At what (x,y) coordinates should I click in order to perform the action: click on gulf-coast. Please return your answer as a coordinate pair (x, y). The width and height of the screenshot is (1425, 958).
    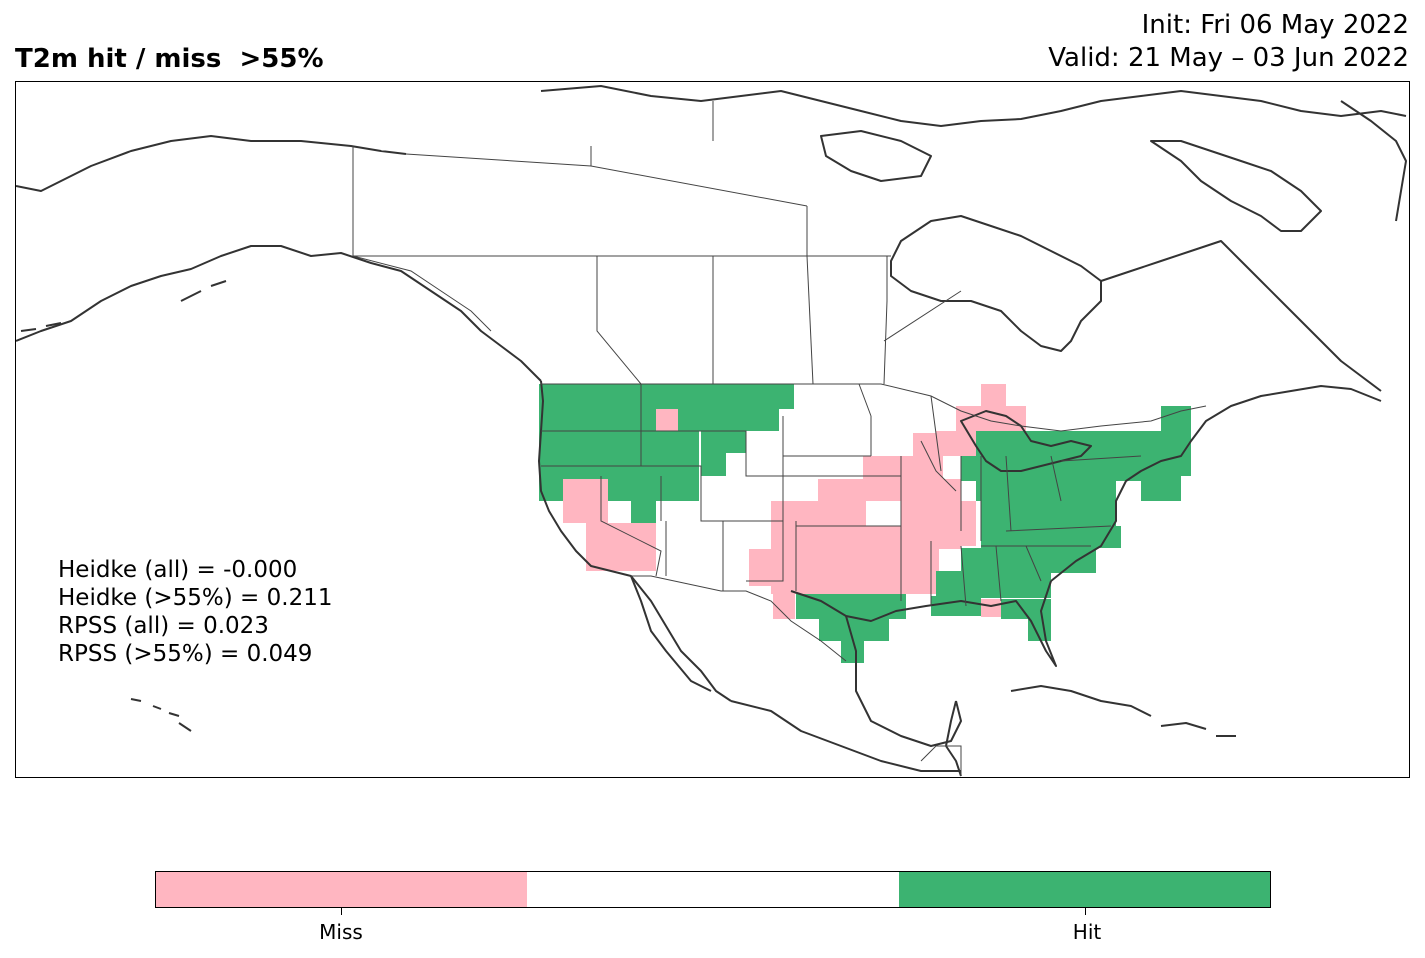
    Looking at the image, I should click on (923, 623).